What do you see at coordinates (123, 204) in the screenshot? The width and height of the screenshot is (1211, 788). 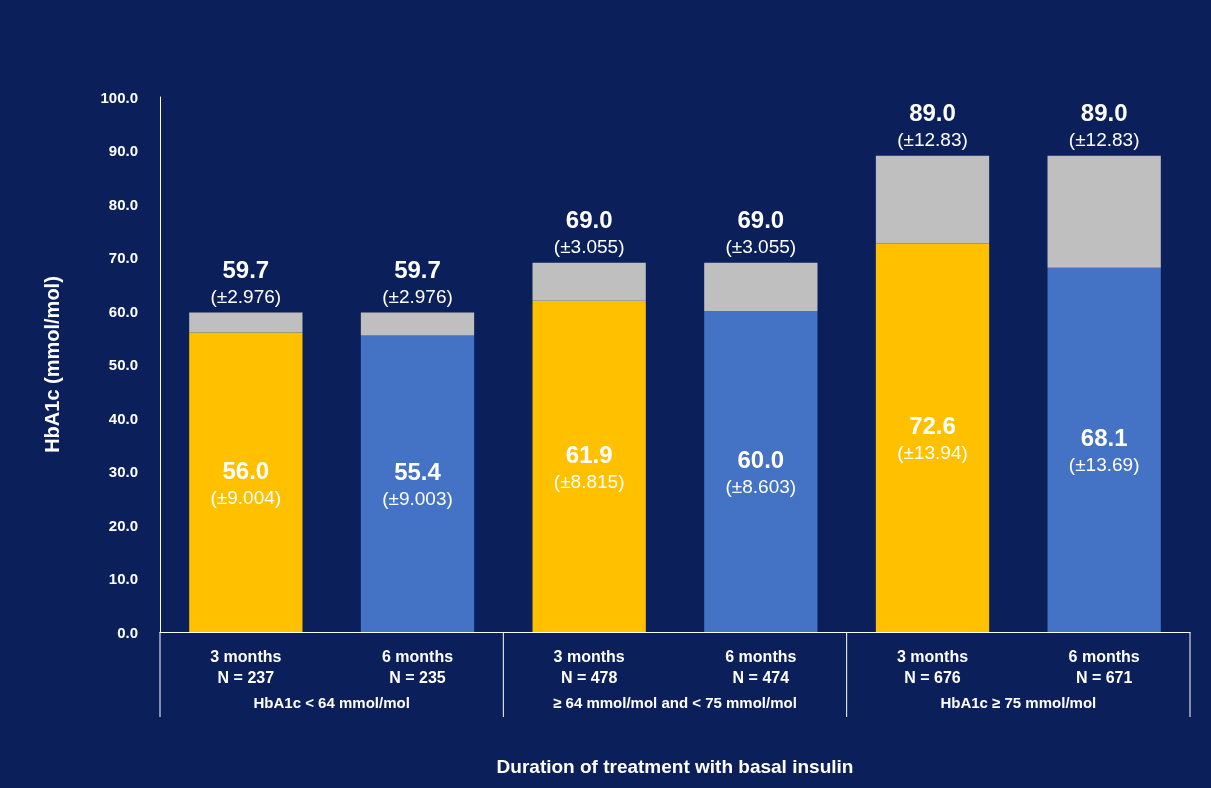 I see `y-tick-label: 80.0` at bounding box center [123, 204].